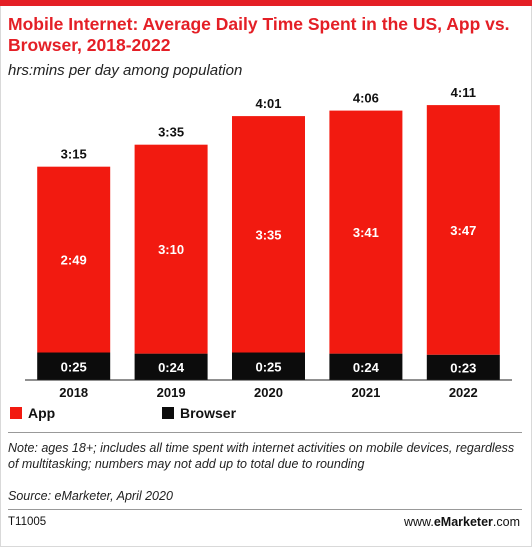 The height and width of the screenshot is (547, 532). I want to click on brand-name: eMarketer, so click(463, 522).